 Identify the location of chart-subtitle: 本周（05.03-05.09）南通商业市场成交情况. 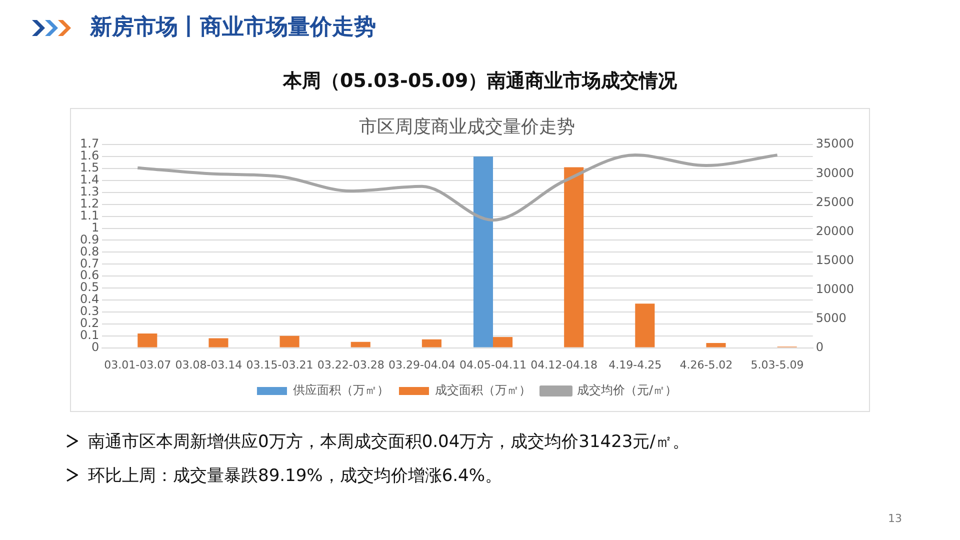
(480, 81).